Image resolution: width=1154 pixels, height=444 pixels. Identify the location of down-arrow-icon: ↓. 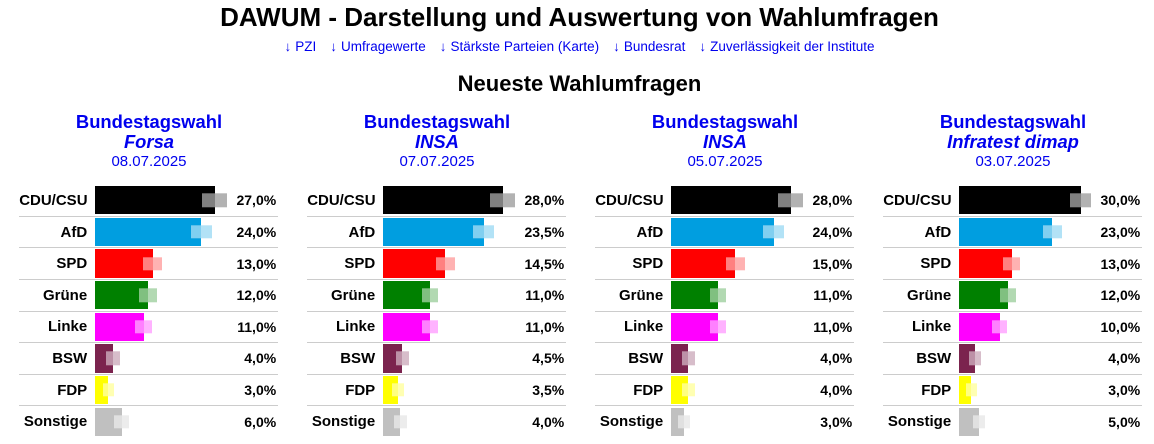
(703, 46).